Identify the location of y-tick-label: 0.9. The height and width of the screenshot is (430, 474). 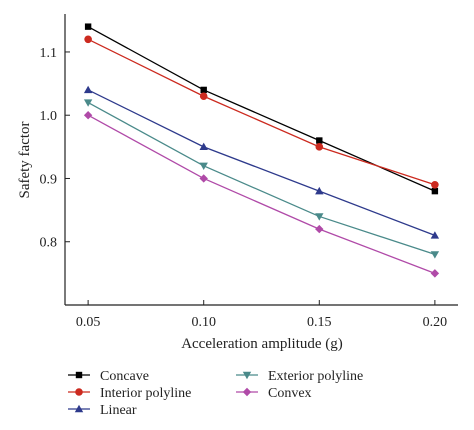
(49, 179).